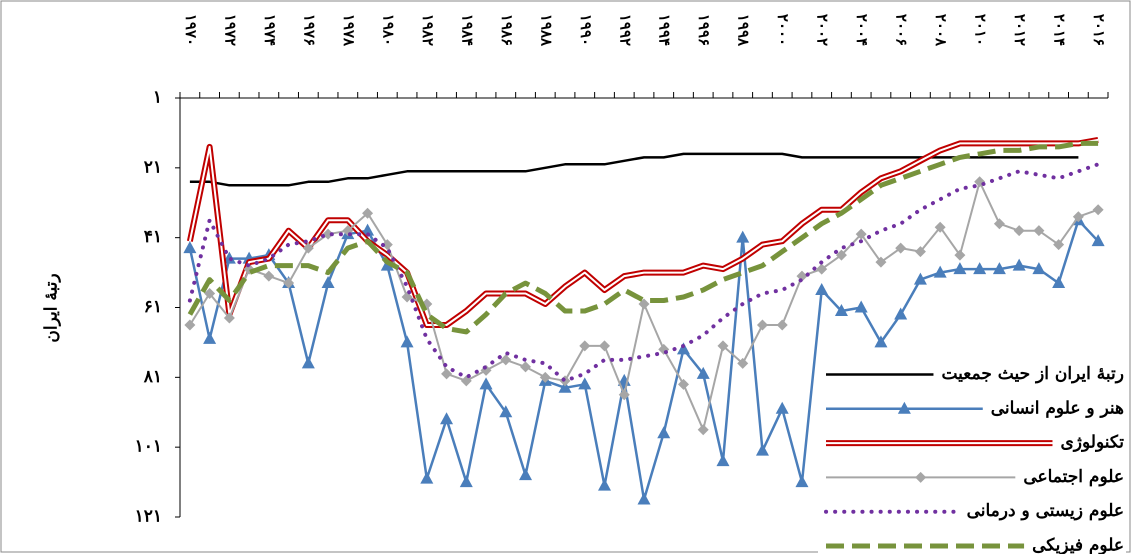  I want to click on x-tick-label: ۱۹۹۲, so click(625, 30).